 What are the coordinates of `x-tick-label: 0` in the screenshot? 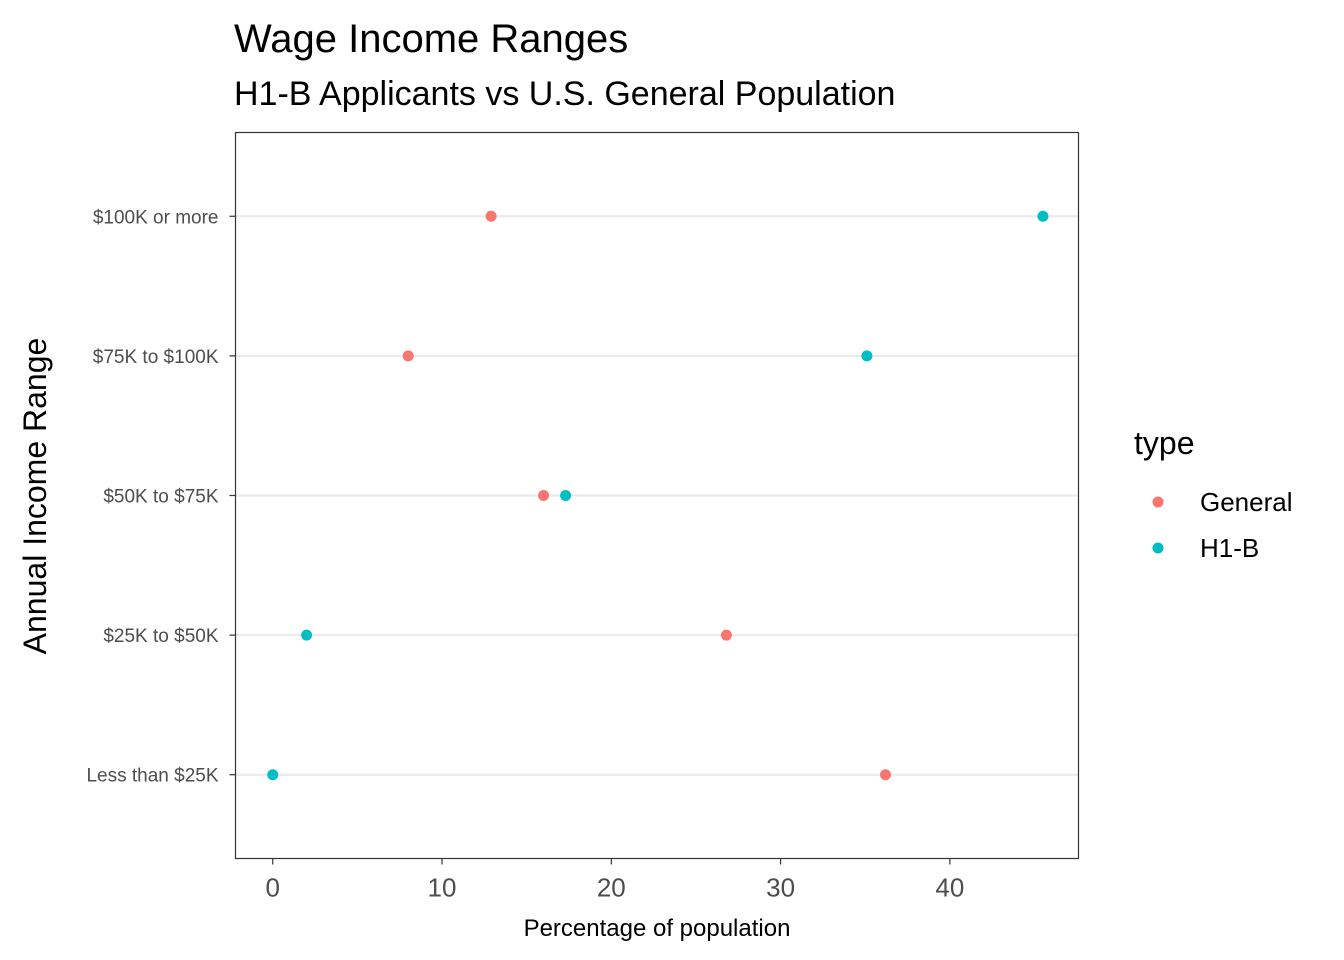 It's located at (273, 888).